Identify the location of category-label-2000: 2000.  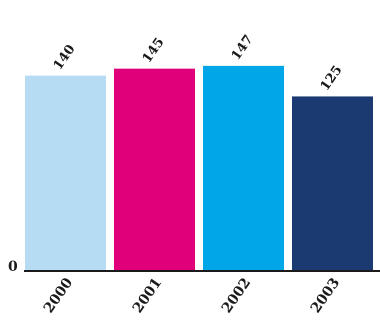
(59, 295).